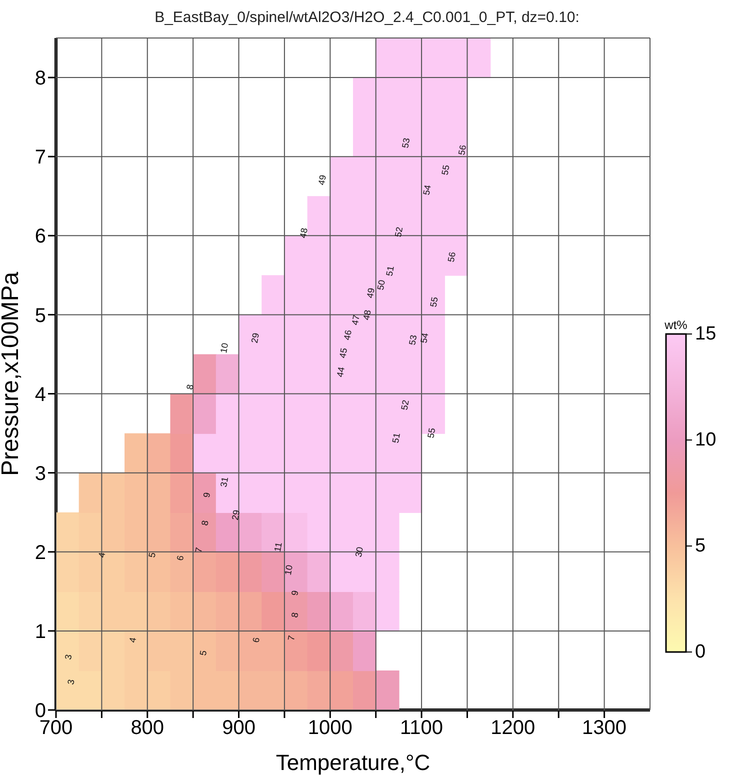 The image size is (734, 776). What do you see at coordinates (356, 320) in the screenshot?
I see `annotation: 47` at bounding box center [356, 320].